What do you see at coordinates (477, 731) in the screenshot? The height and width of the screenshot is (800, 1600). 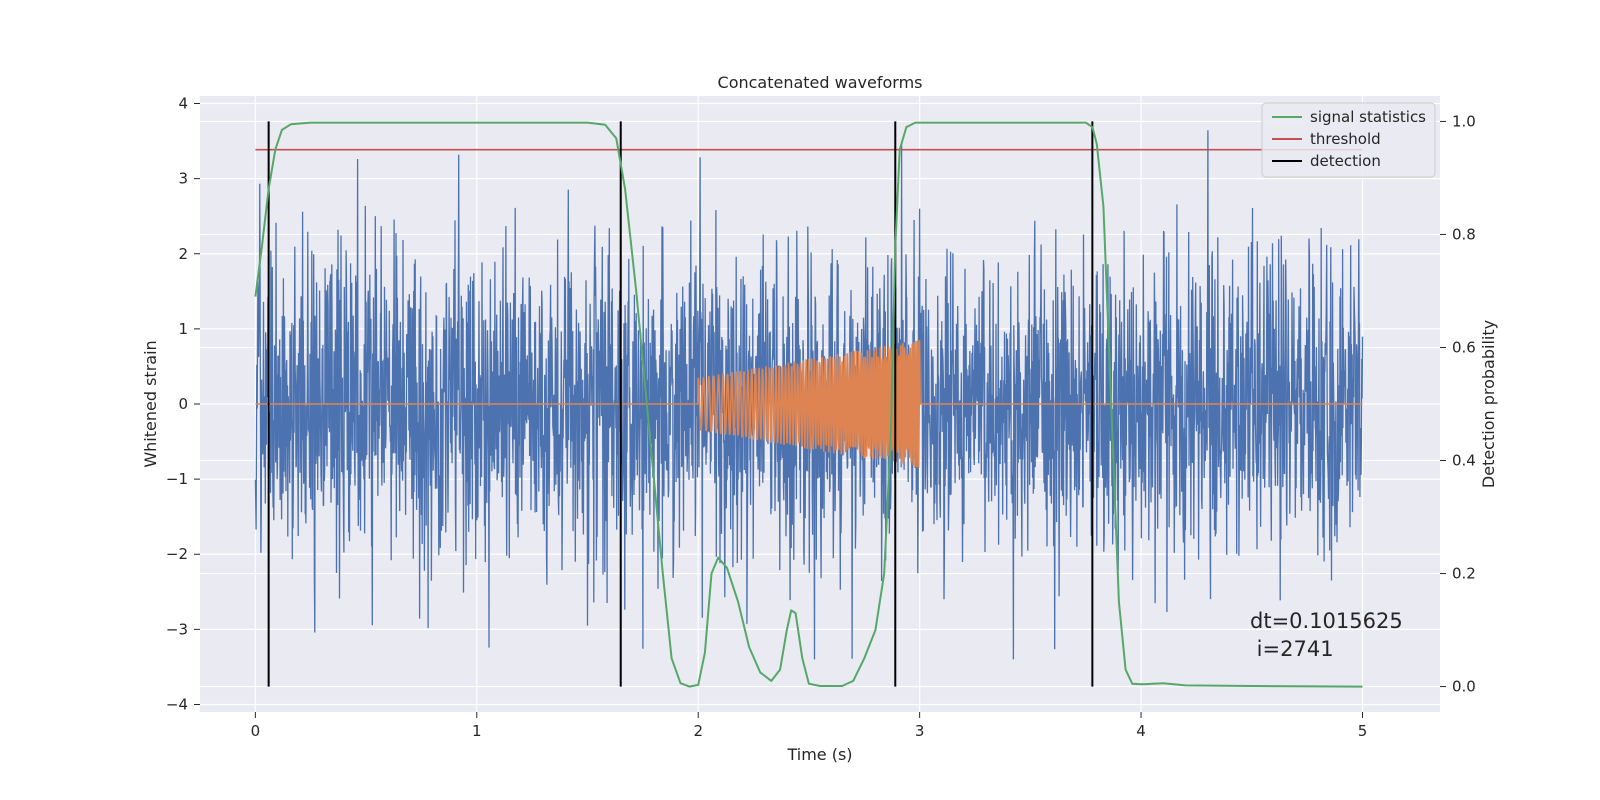 I see `x-tick-label: 1` at bounding box center [477, 731].